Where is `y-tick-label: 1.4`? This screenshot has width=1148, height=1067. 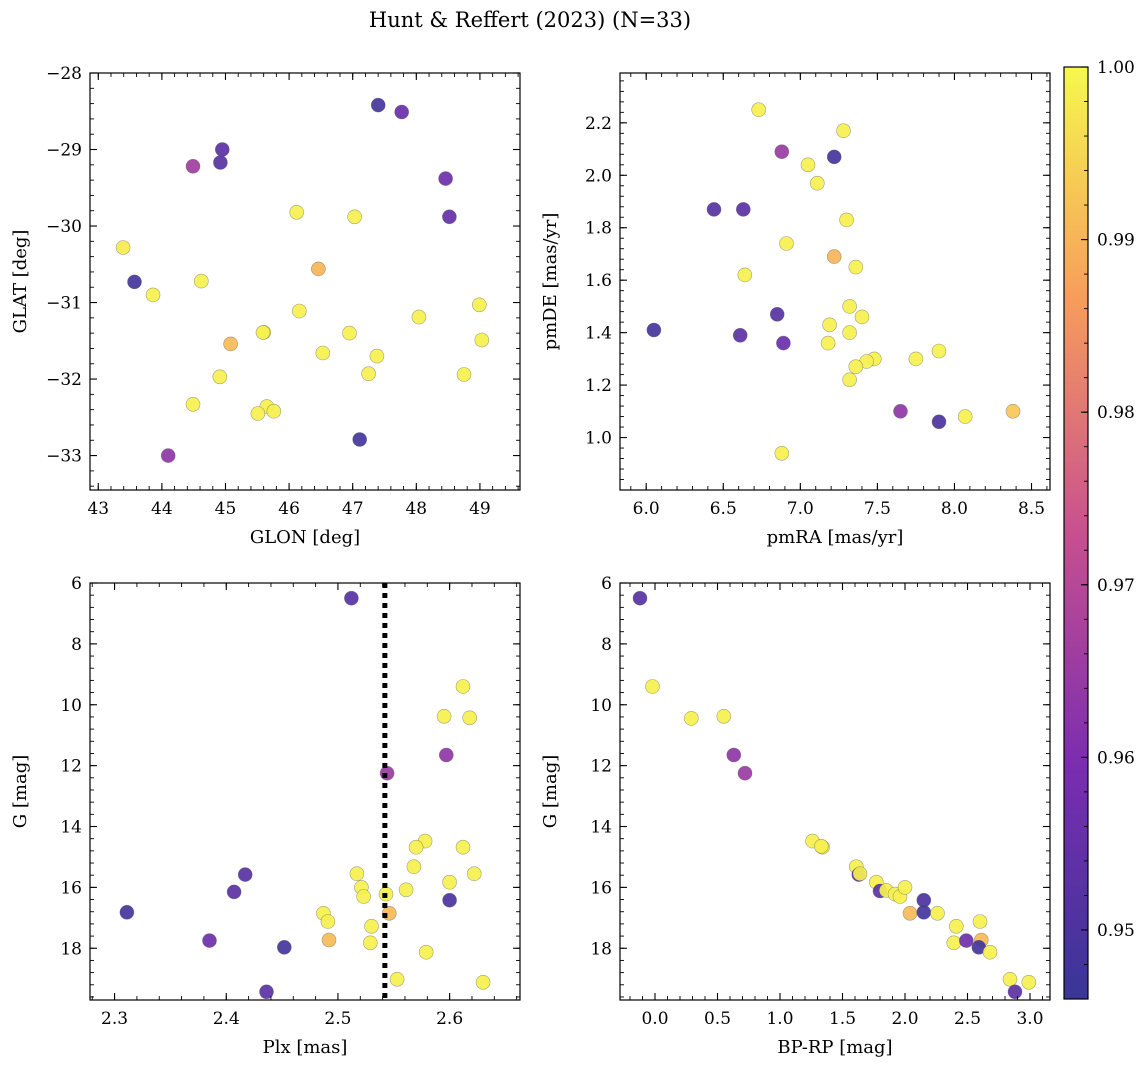 y-tick-label: 1.4 is located at coordinates (598, 334).